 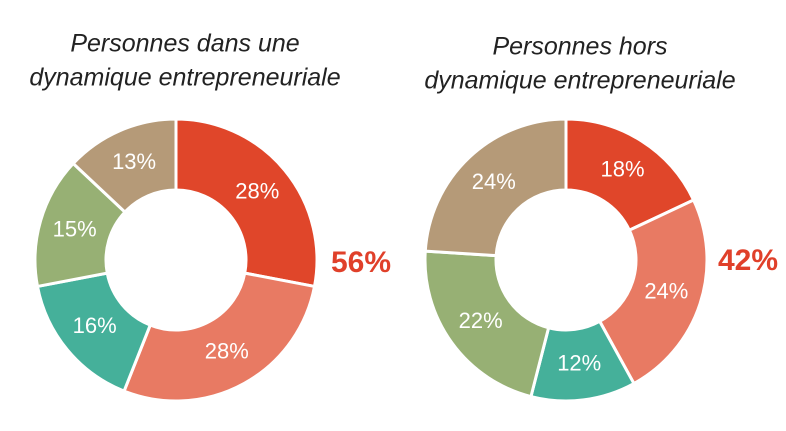 What do you see at coordinates (623, 169) in the screenshot?
I see `slice-label: 18%` at bounding box center [623, 169].